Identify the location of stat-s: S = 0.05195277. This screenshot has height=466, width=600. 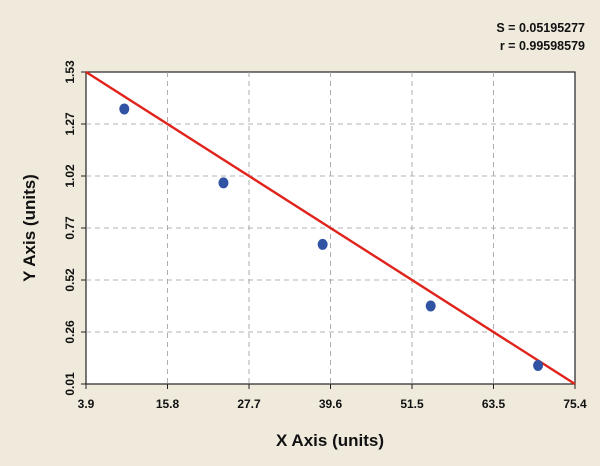
(540, 28).